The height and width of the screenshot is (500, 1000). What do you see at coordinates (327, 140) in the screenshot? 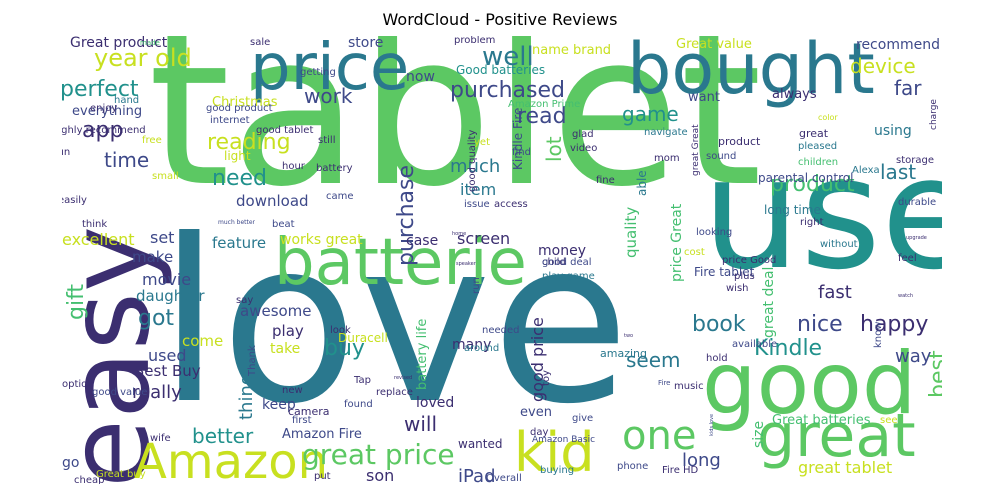
I see `cloud-word: still` at bounding box center [327, 140].